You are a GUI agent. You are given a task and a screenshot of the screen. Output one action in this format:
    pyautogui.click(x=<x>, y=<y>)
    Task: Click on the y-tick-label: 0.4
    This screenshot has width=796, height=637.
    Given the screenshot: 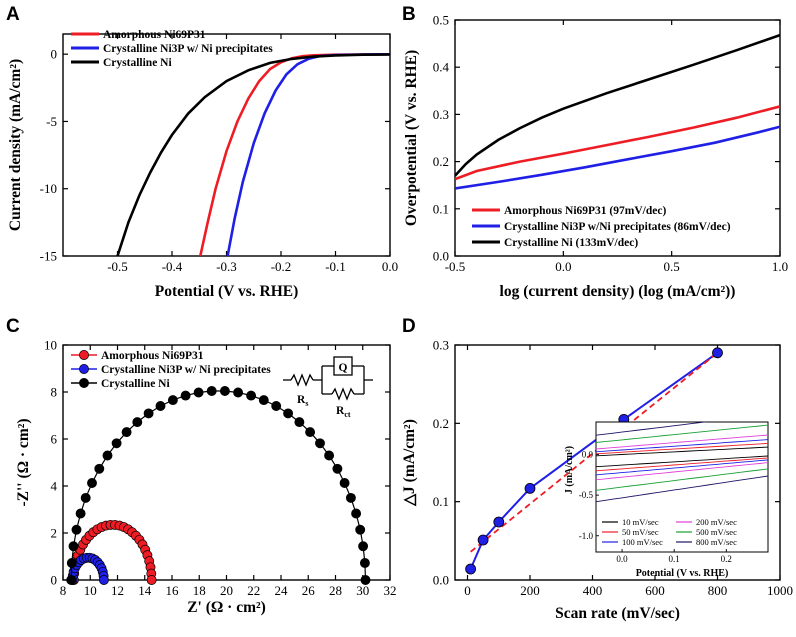 What is the action you would take?
    pyautogui.click(x=441, y=67)
    